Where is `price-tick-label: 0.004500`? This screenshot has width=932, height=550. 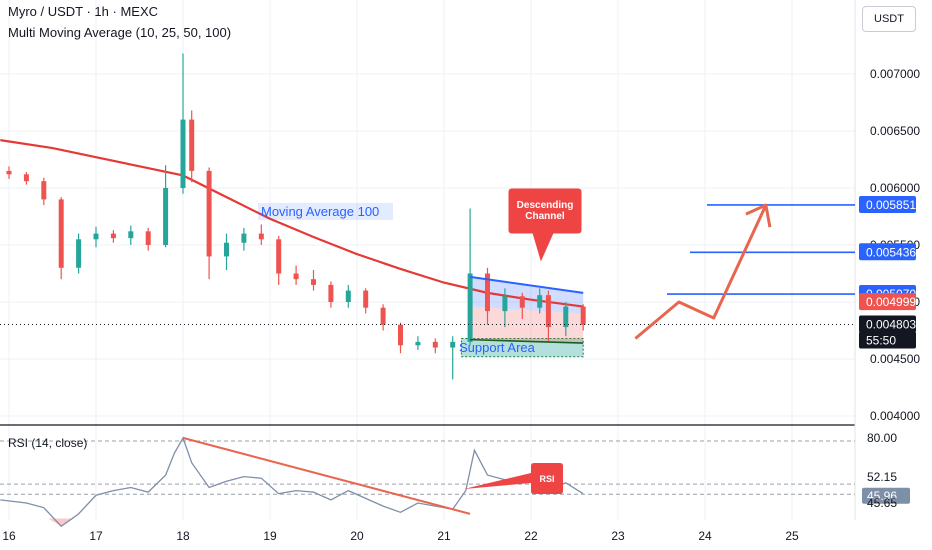 price-tick-label: 0.004500 is located at coordinates (895, 359).